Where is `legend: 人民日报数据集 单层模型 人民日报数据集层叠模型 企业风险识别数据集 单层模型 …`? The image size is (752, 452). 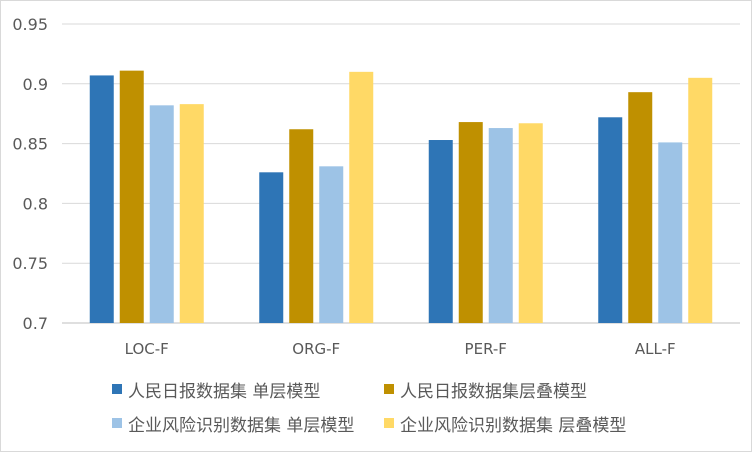 legend: 人民日报数据集 单层模型 人民日报数据集层叠模型 企业风险识别数据集 单层模型 … is located at coordinates (392, 406).